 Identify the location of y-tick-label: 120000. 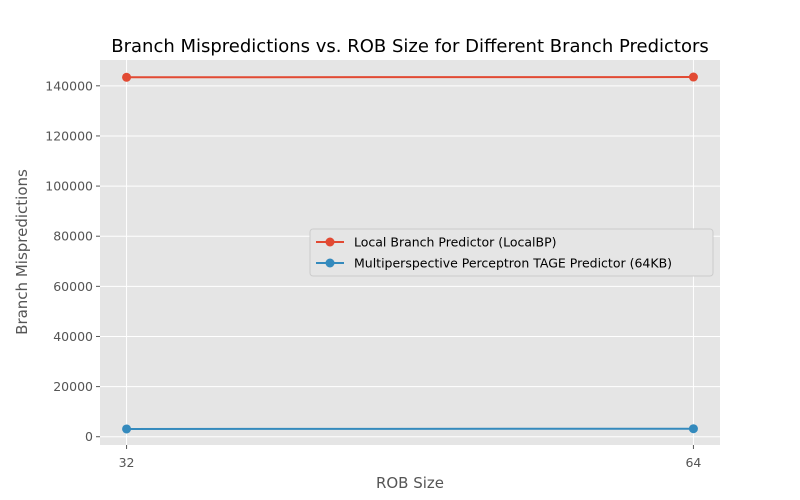
(69, 135).